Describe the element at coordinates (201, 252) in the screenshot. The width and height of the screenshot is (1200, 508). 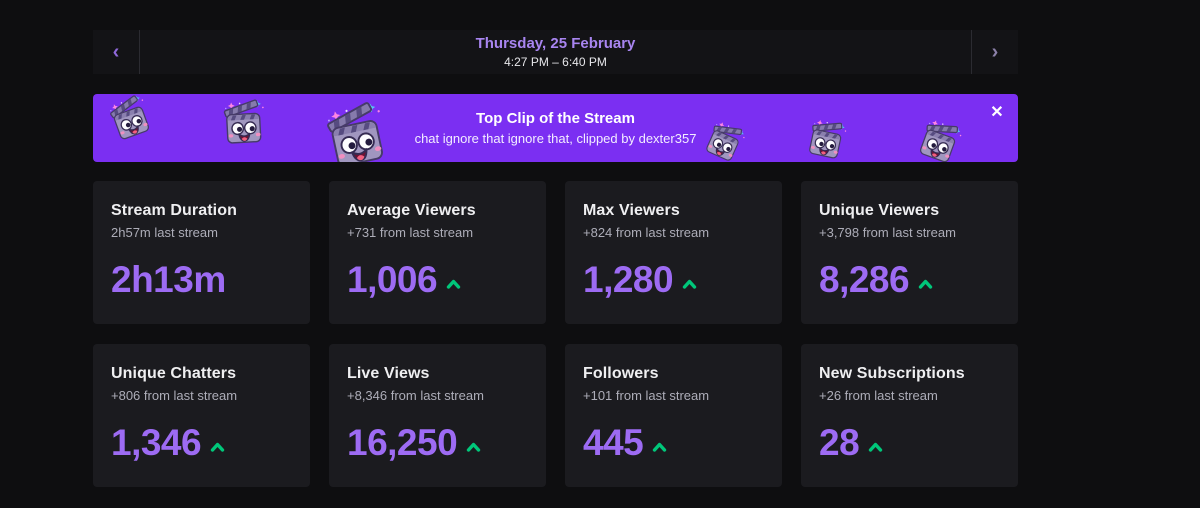
I see `stat-card-stream-duration: Stream Duration 2h57m last stream 2h13m` at that location.